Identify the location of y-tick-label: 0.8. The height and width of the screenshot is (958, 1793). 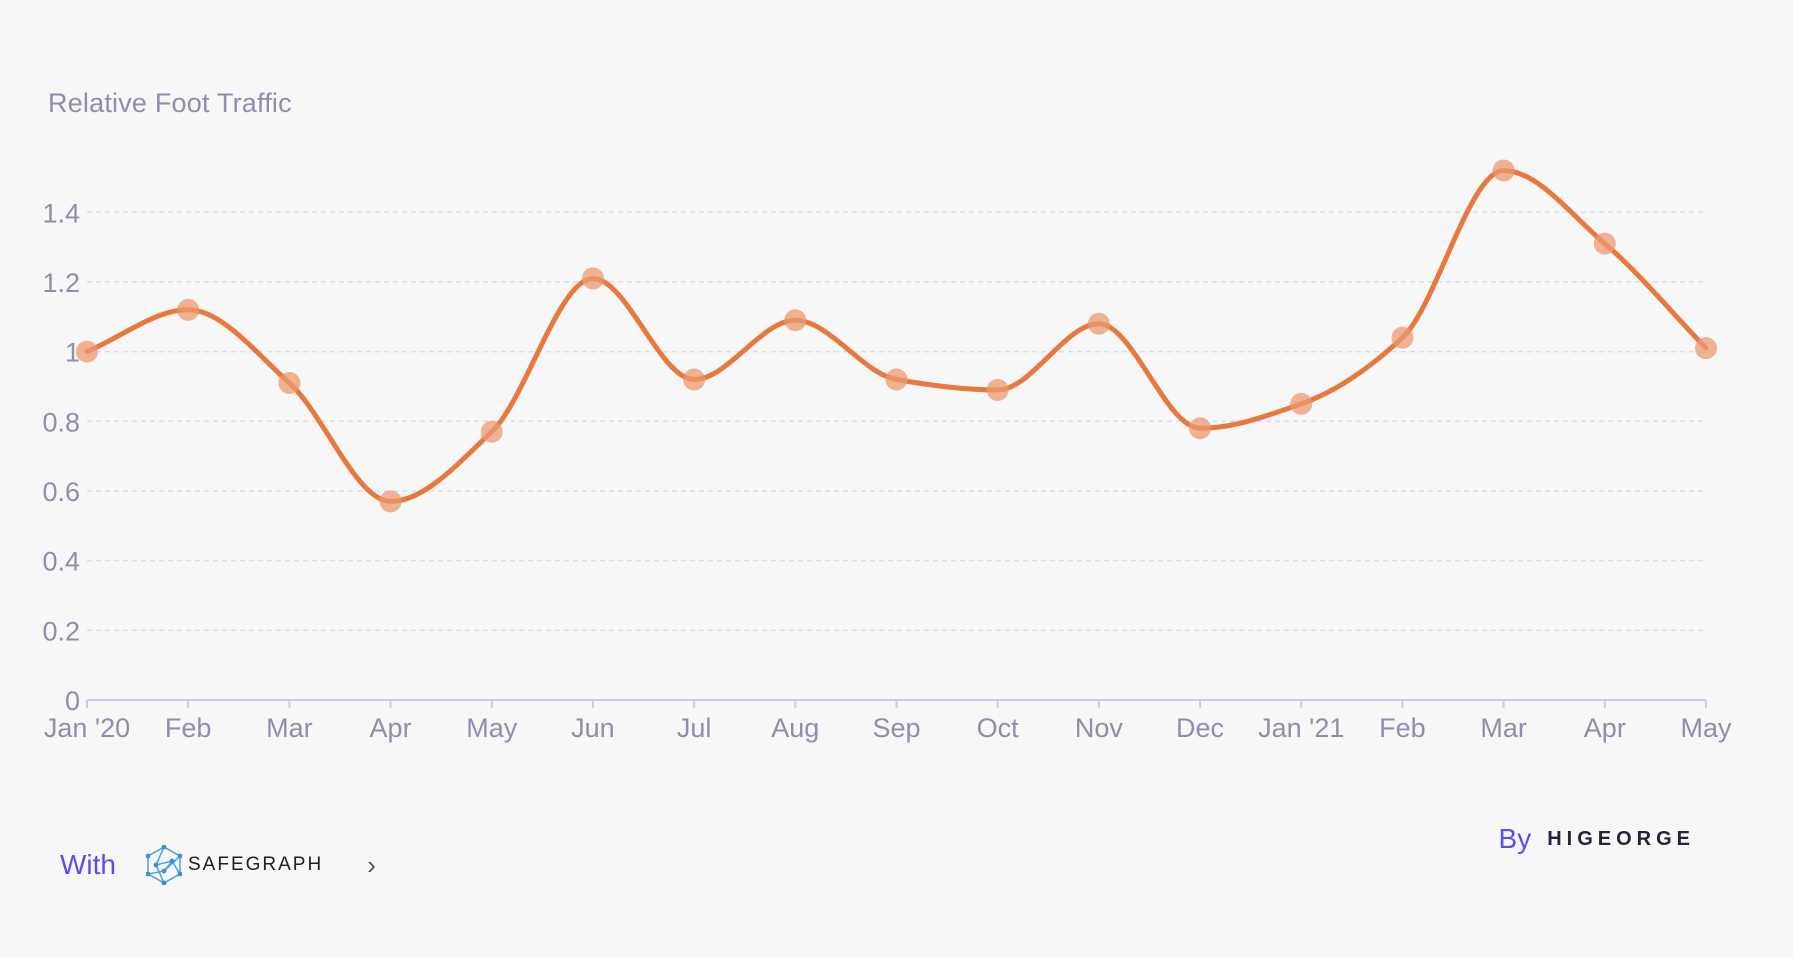
(61, 422).